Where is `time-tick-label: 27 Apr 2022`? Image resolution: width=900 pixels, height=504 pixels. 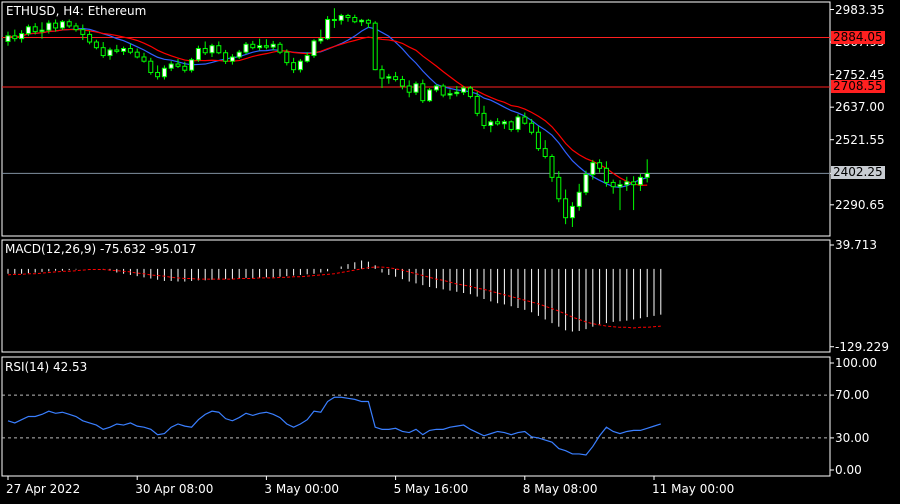 time-tick-label: 27 Apr 2022 is located at coordinates (43, 489).